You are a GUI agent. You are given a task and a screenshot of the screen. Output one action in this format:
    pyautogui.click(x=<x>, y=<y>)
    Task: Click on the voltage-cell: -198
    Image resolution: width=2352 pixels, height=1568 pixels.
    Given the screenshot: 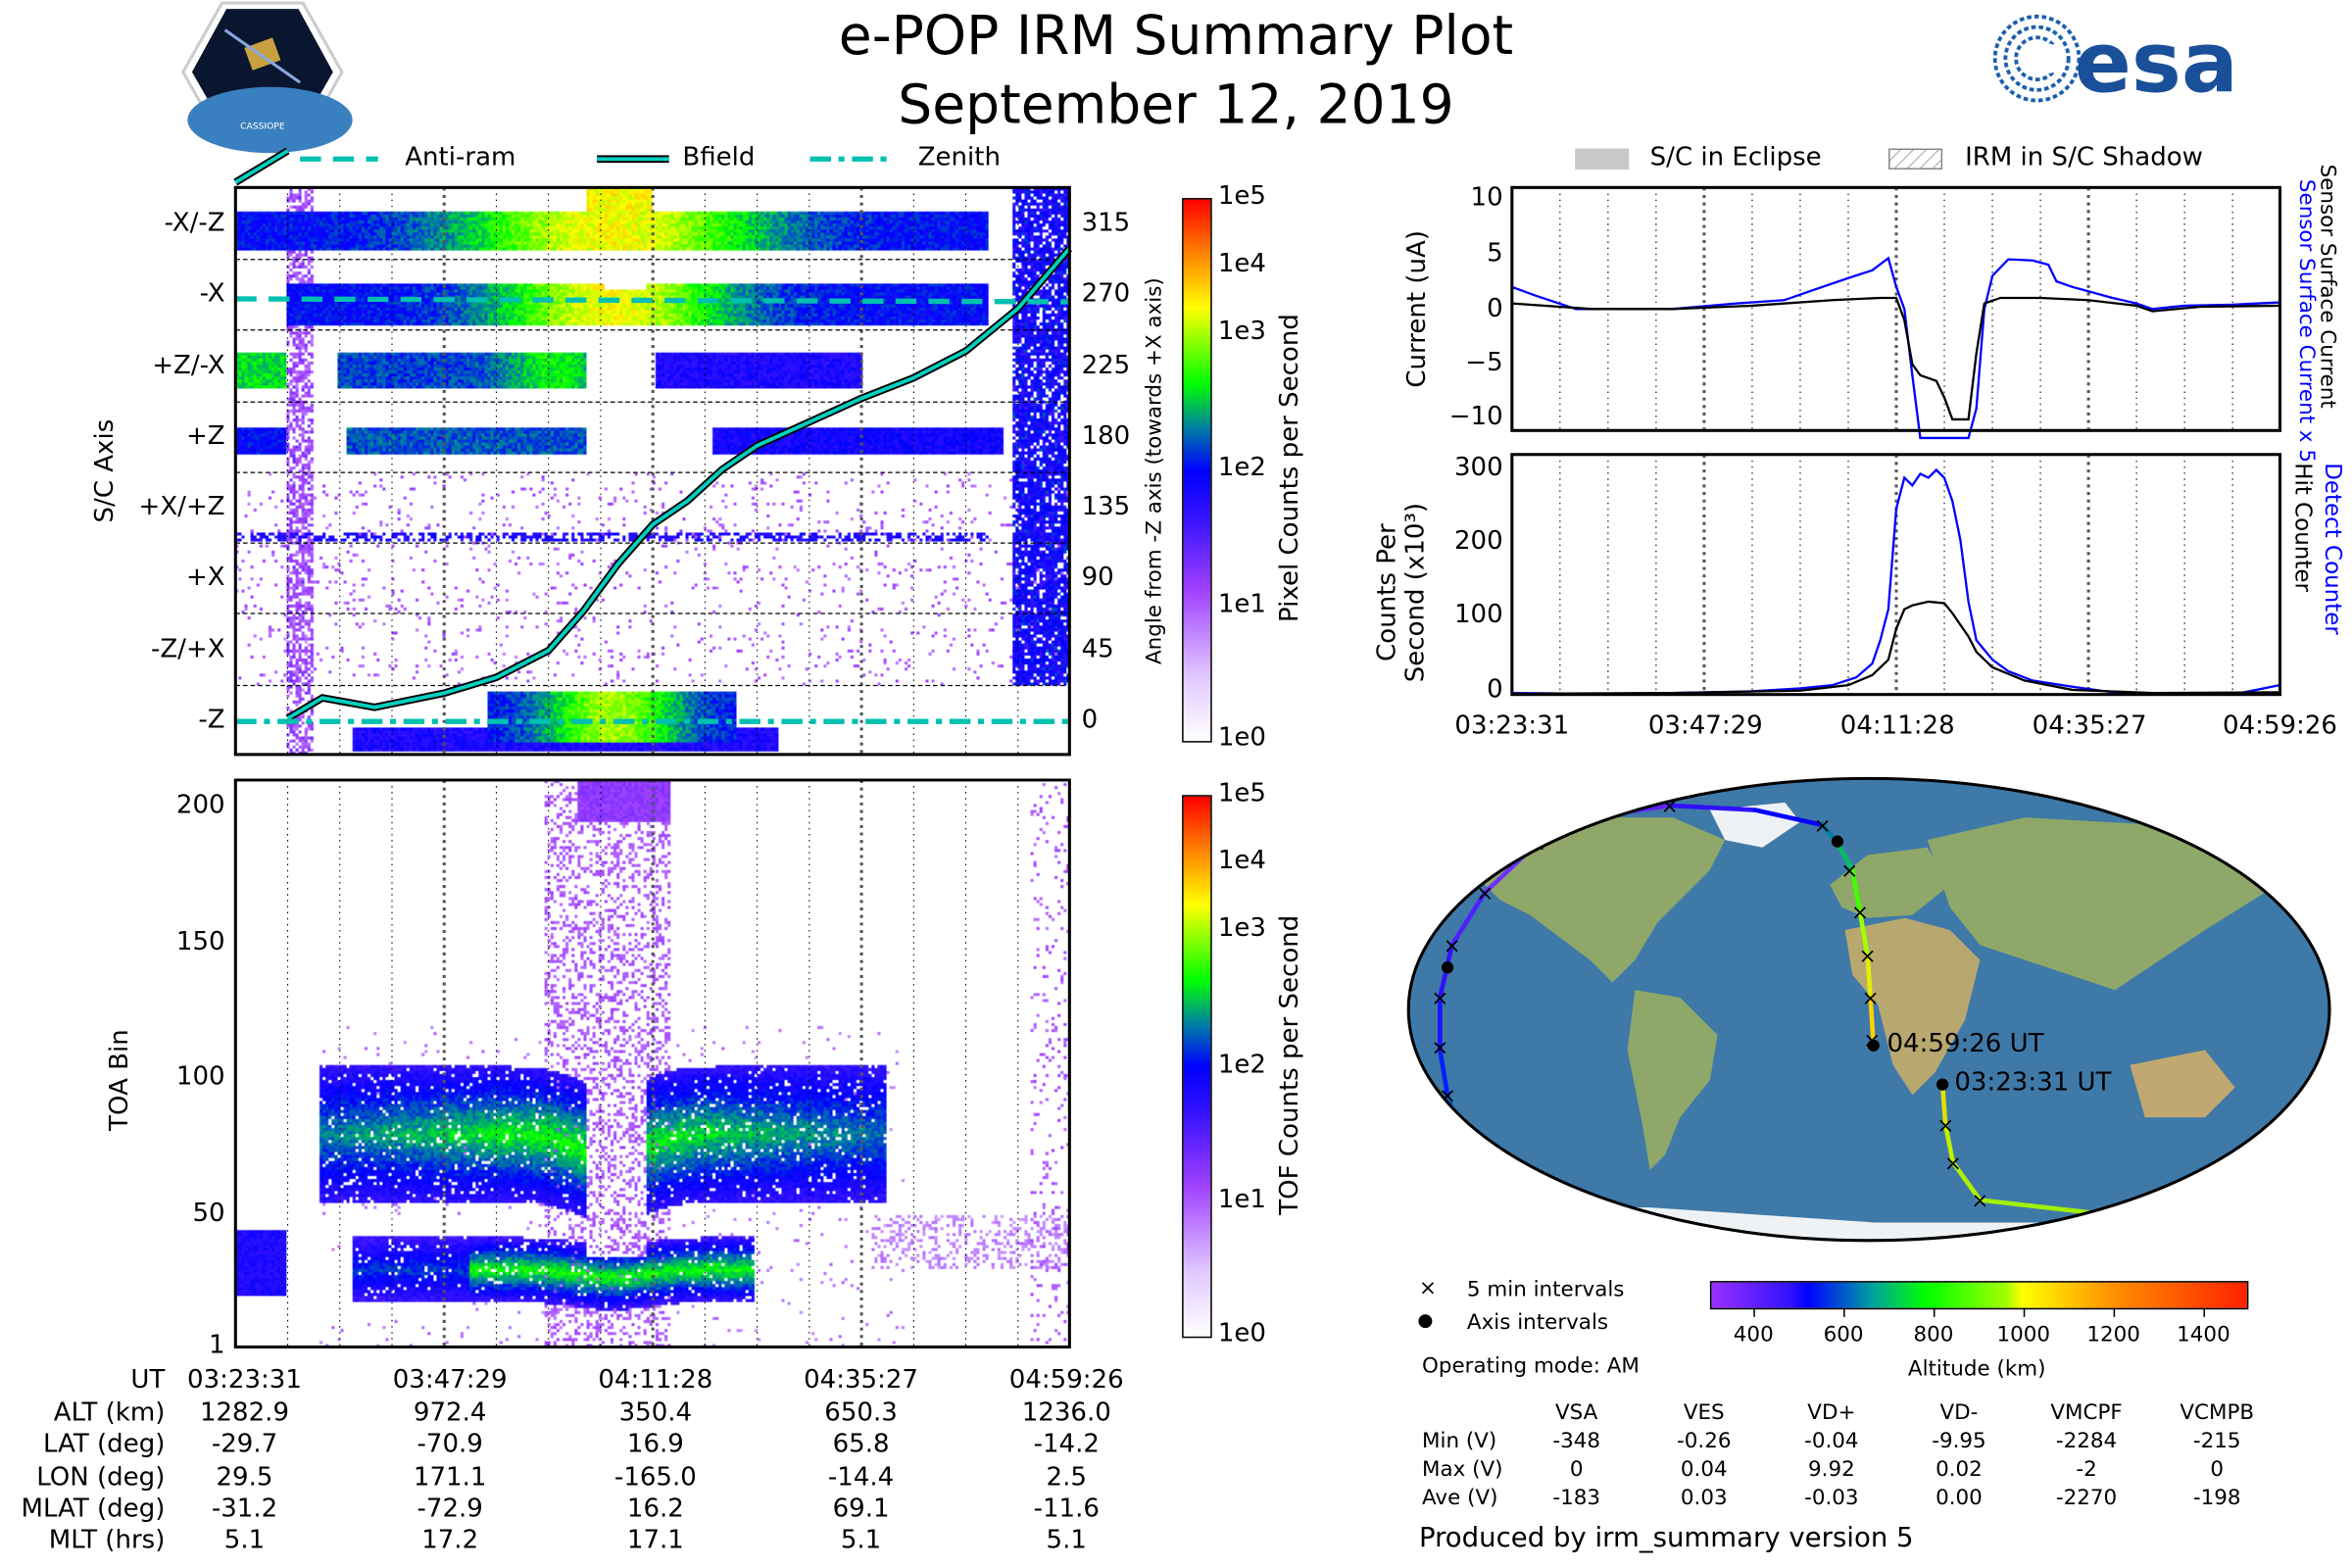 What is the action you would take?
    pyautogui.click(x=2216, y=1498)
    